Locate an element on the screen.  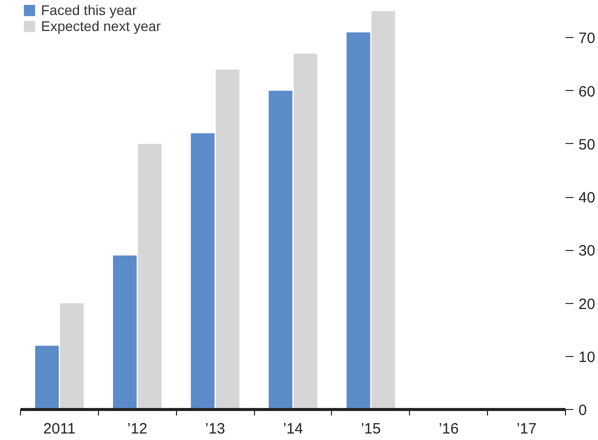
x-tick-label: ’16 is located at coordinates (448, 429).